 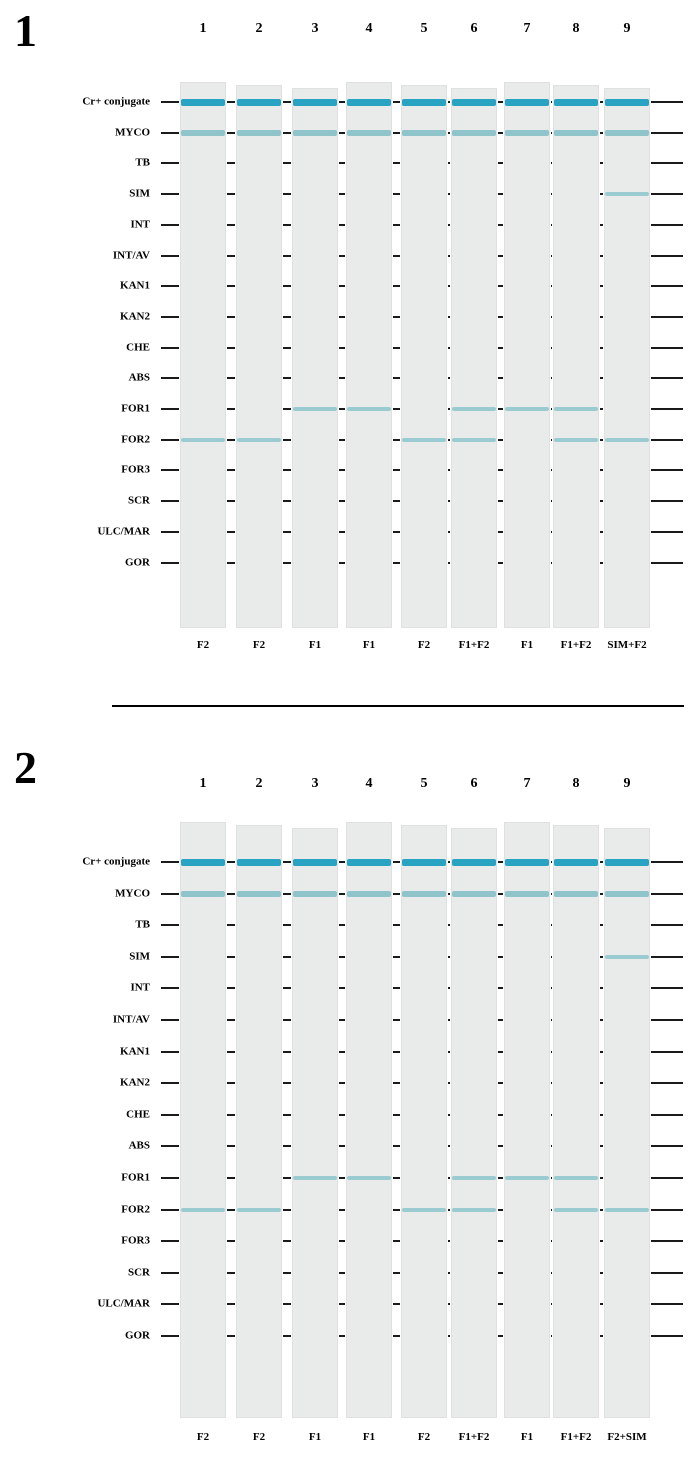 I want to click on lane-number: 1, so click(x=203, y=28).